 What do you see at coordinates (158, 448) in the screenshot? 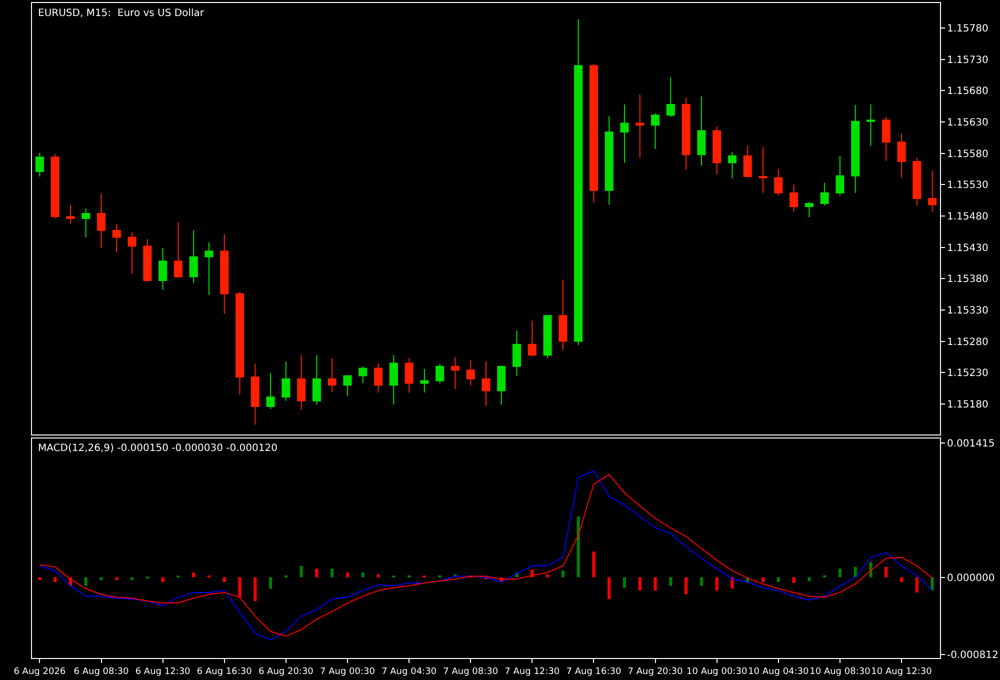
I see `chart-title: MACD(12,26,9) -0.000150 -0.000030 -0.000120` at bounding box center [158, 448].